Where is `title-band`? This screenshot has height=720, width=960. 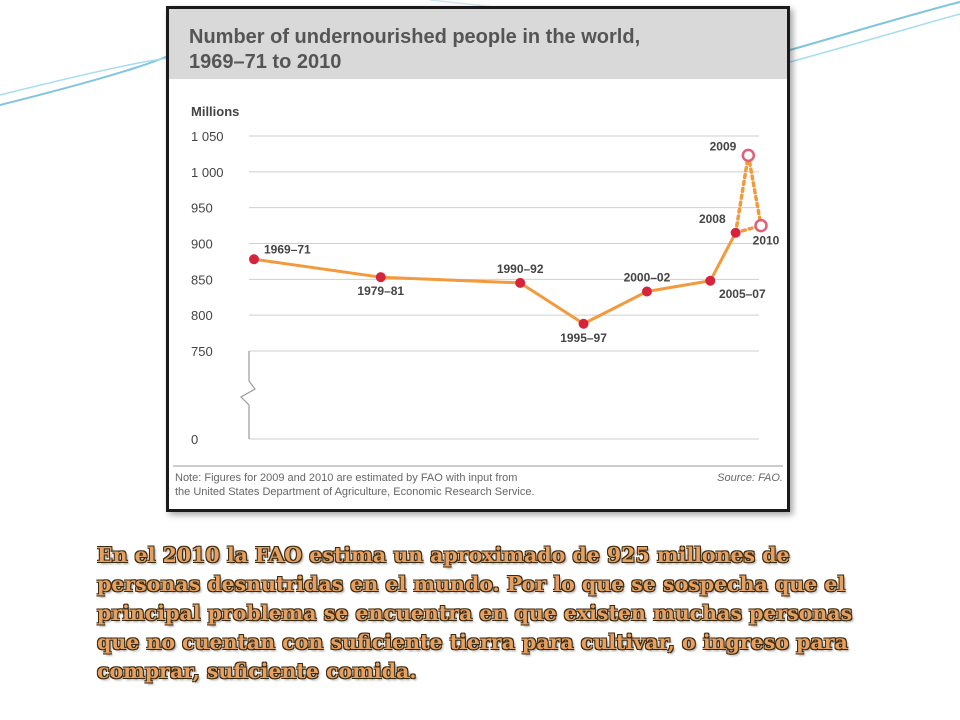
title-band is located at coordinates (478, 44).